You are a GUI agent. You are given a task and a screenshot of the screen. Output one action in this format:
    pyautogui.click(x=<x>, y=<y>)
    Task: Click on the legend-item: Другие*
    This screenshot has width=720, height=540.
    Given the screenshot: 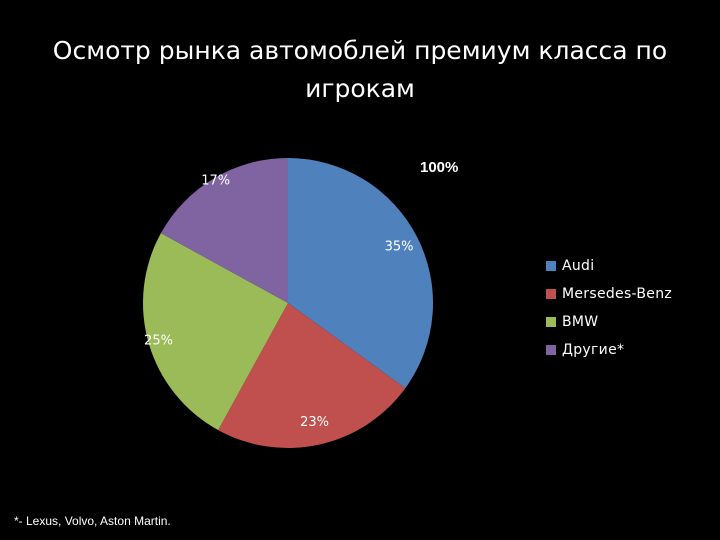 What is the action you would take?
    pyautogui.click(x=609, y=350)
    